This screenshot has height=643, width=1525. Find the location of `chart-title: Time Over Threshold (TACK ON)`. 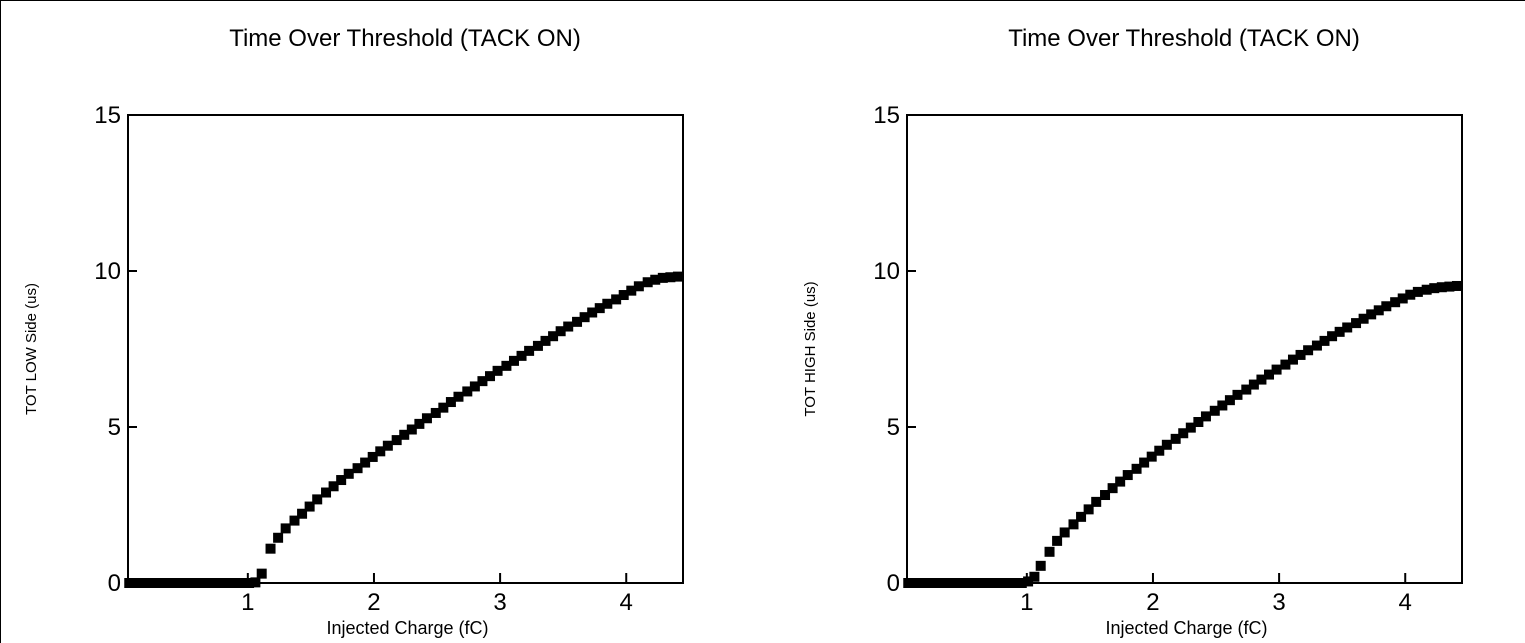

chart-title: Time Over Threshold (TACK ON) is located at coordinates (405, 38).